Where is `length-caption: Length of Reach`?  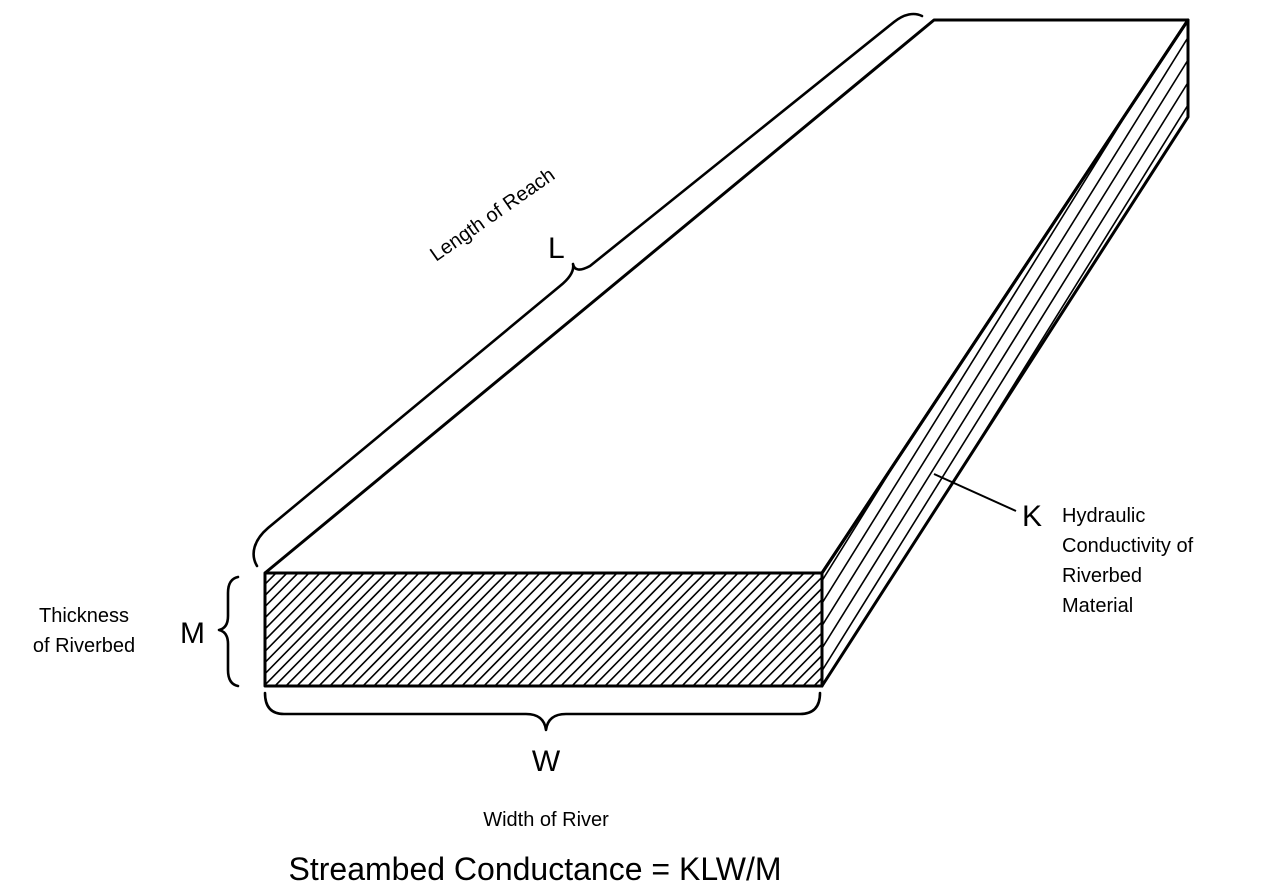 length-caption: Length of Reach is located at coordinates (492, 215).